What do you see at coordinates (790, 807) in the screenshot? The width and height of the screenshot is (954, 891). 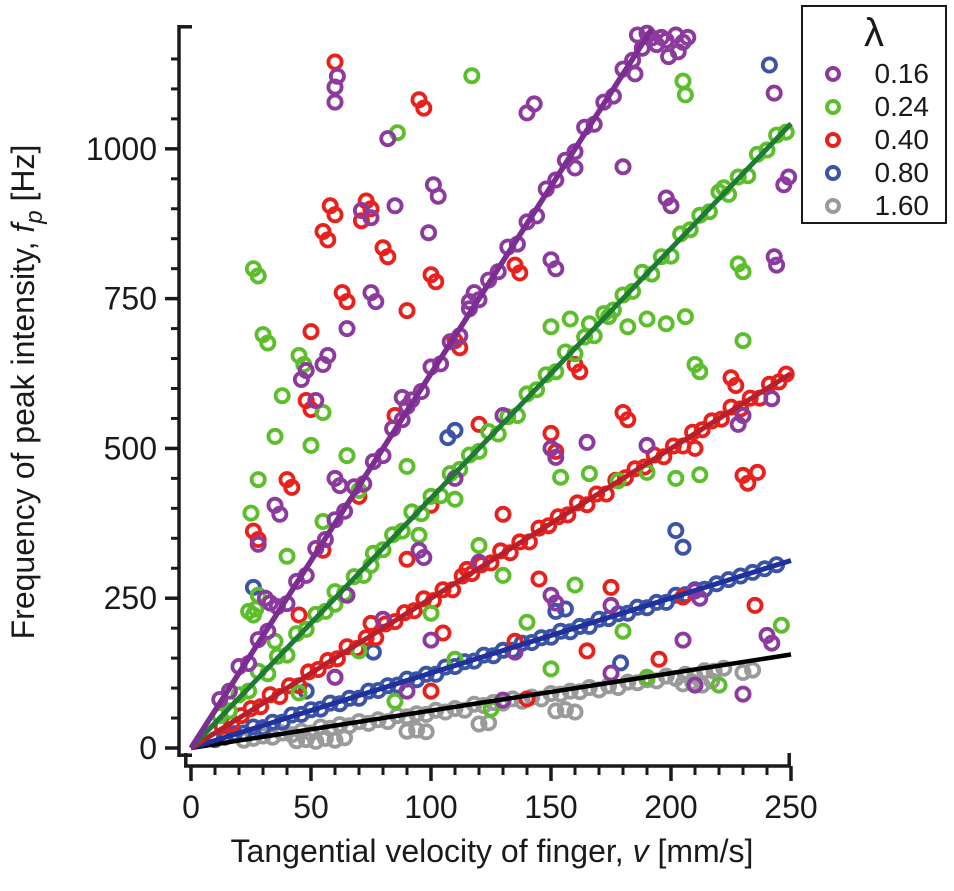 I see `x-tick-label: 250` at bounding box center [790, 807].